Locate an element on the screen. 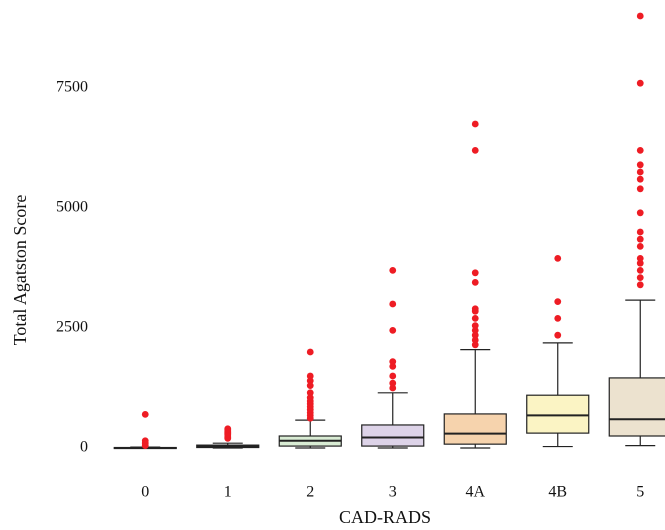  x-tick-label: 3 is located at coordinates (393, 492).